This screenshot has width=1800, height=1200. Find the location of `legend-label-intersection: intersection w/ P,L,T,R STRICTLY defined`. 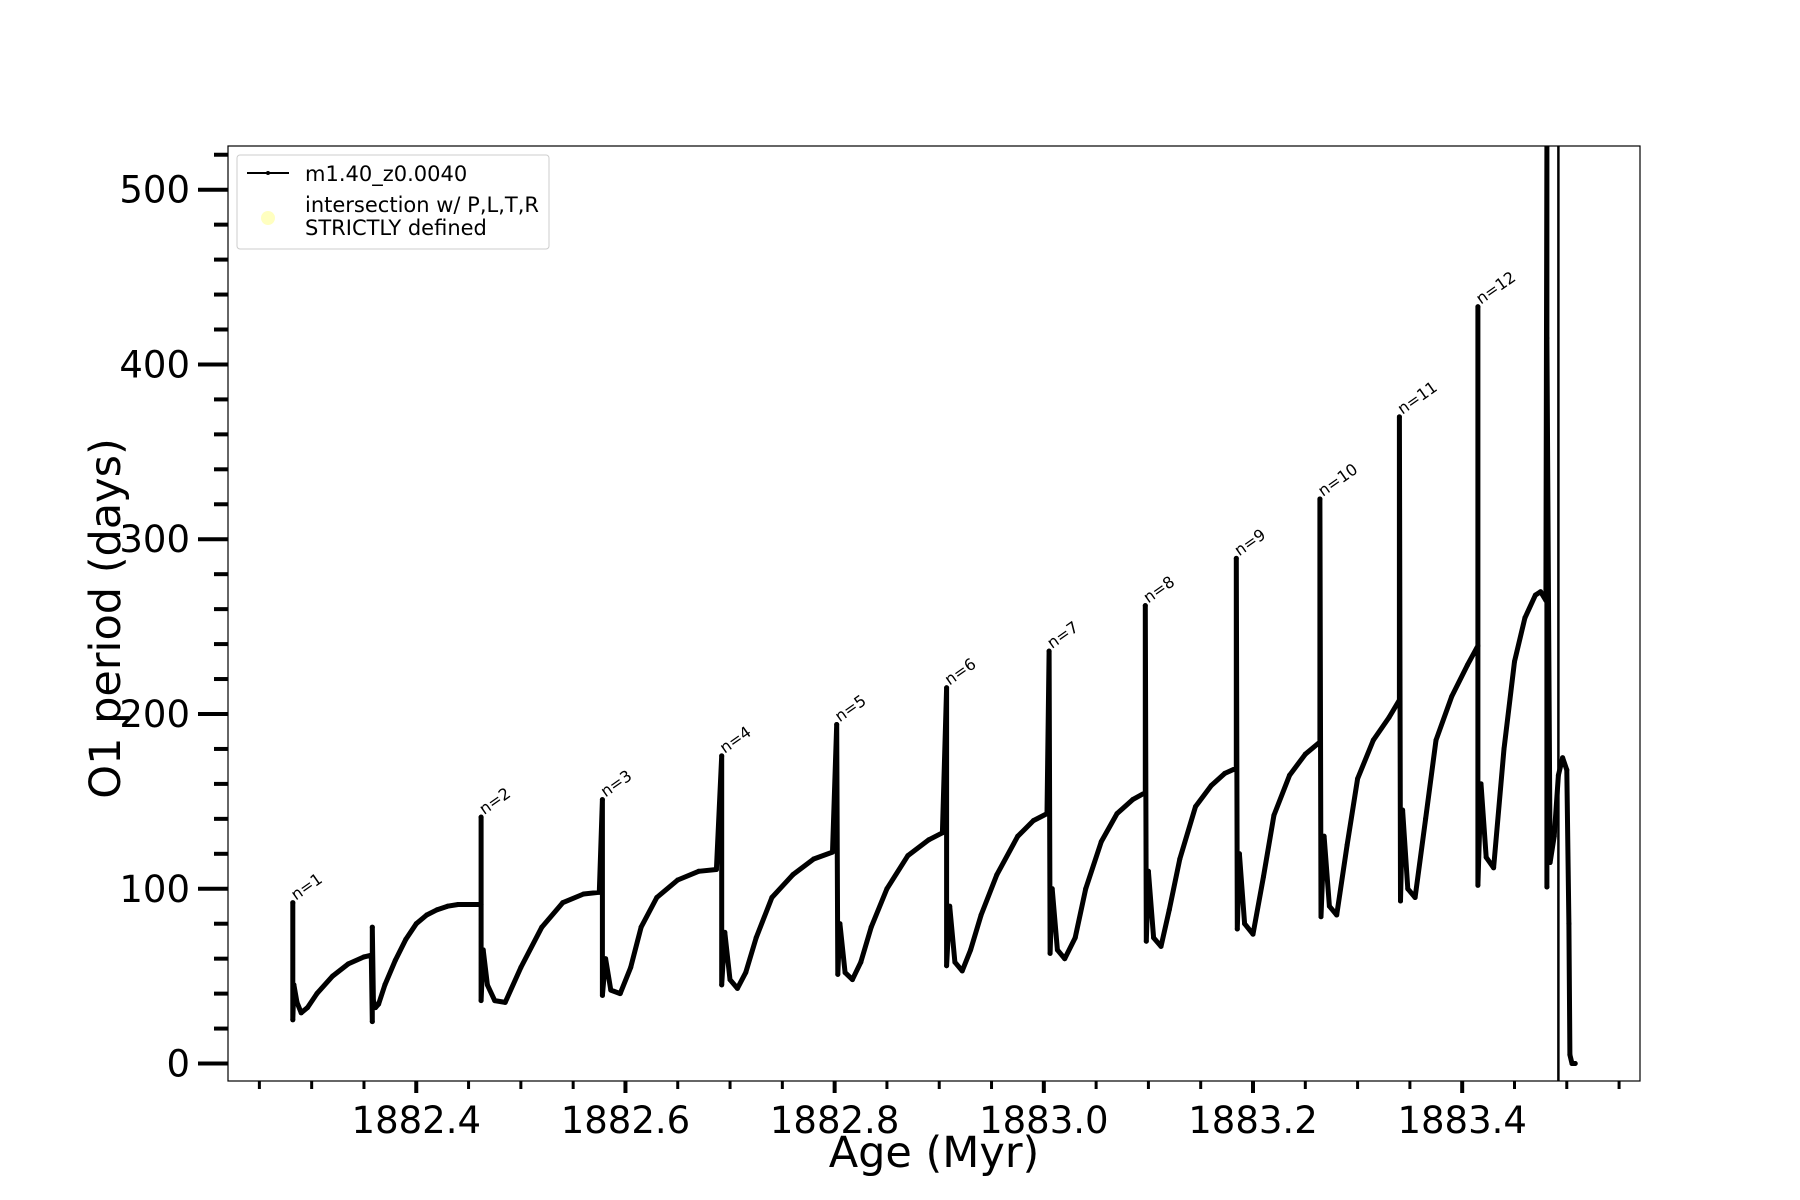

legend-label-intersection: intersection w/ P,L,T,R STRICTLY defined is located at coordinates (422, 216).